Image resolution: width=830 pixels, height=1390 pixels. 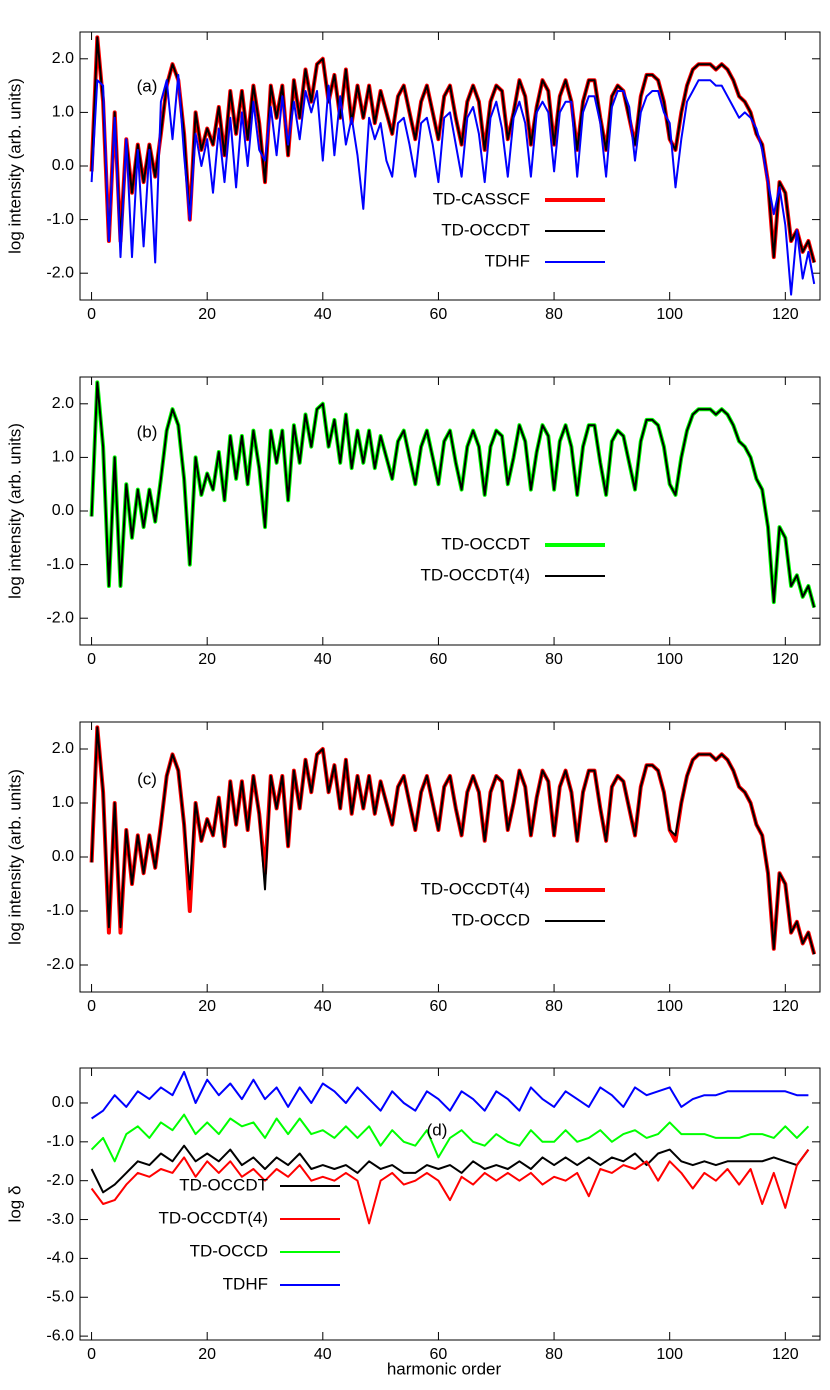 I want to click on panel-label: (b), so click(x=147, y=431).